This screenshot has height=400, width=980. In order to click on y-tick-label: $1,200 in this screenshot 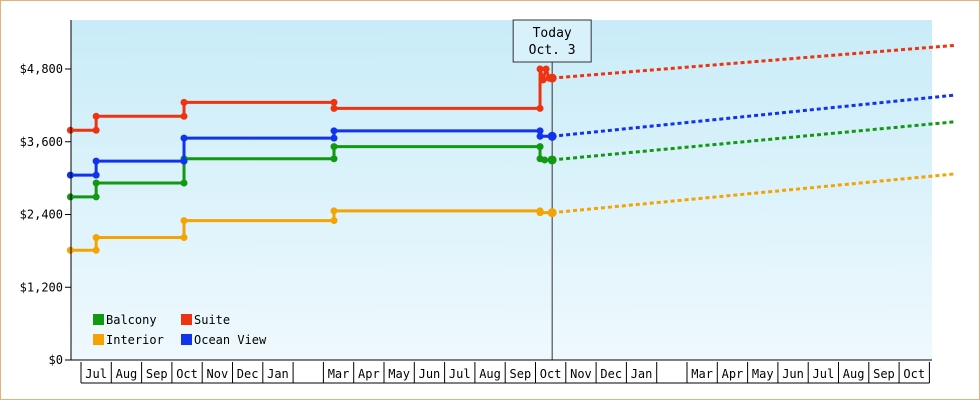, I will do `click(41, 287)`.